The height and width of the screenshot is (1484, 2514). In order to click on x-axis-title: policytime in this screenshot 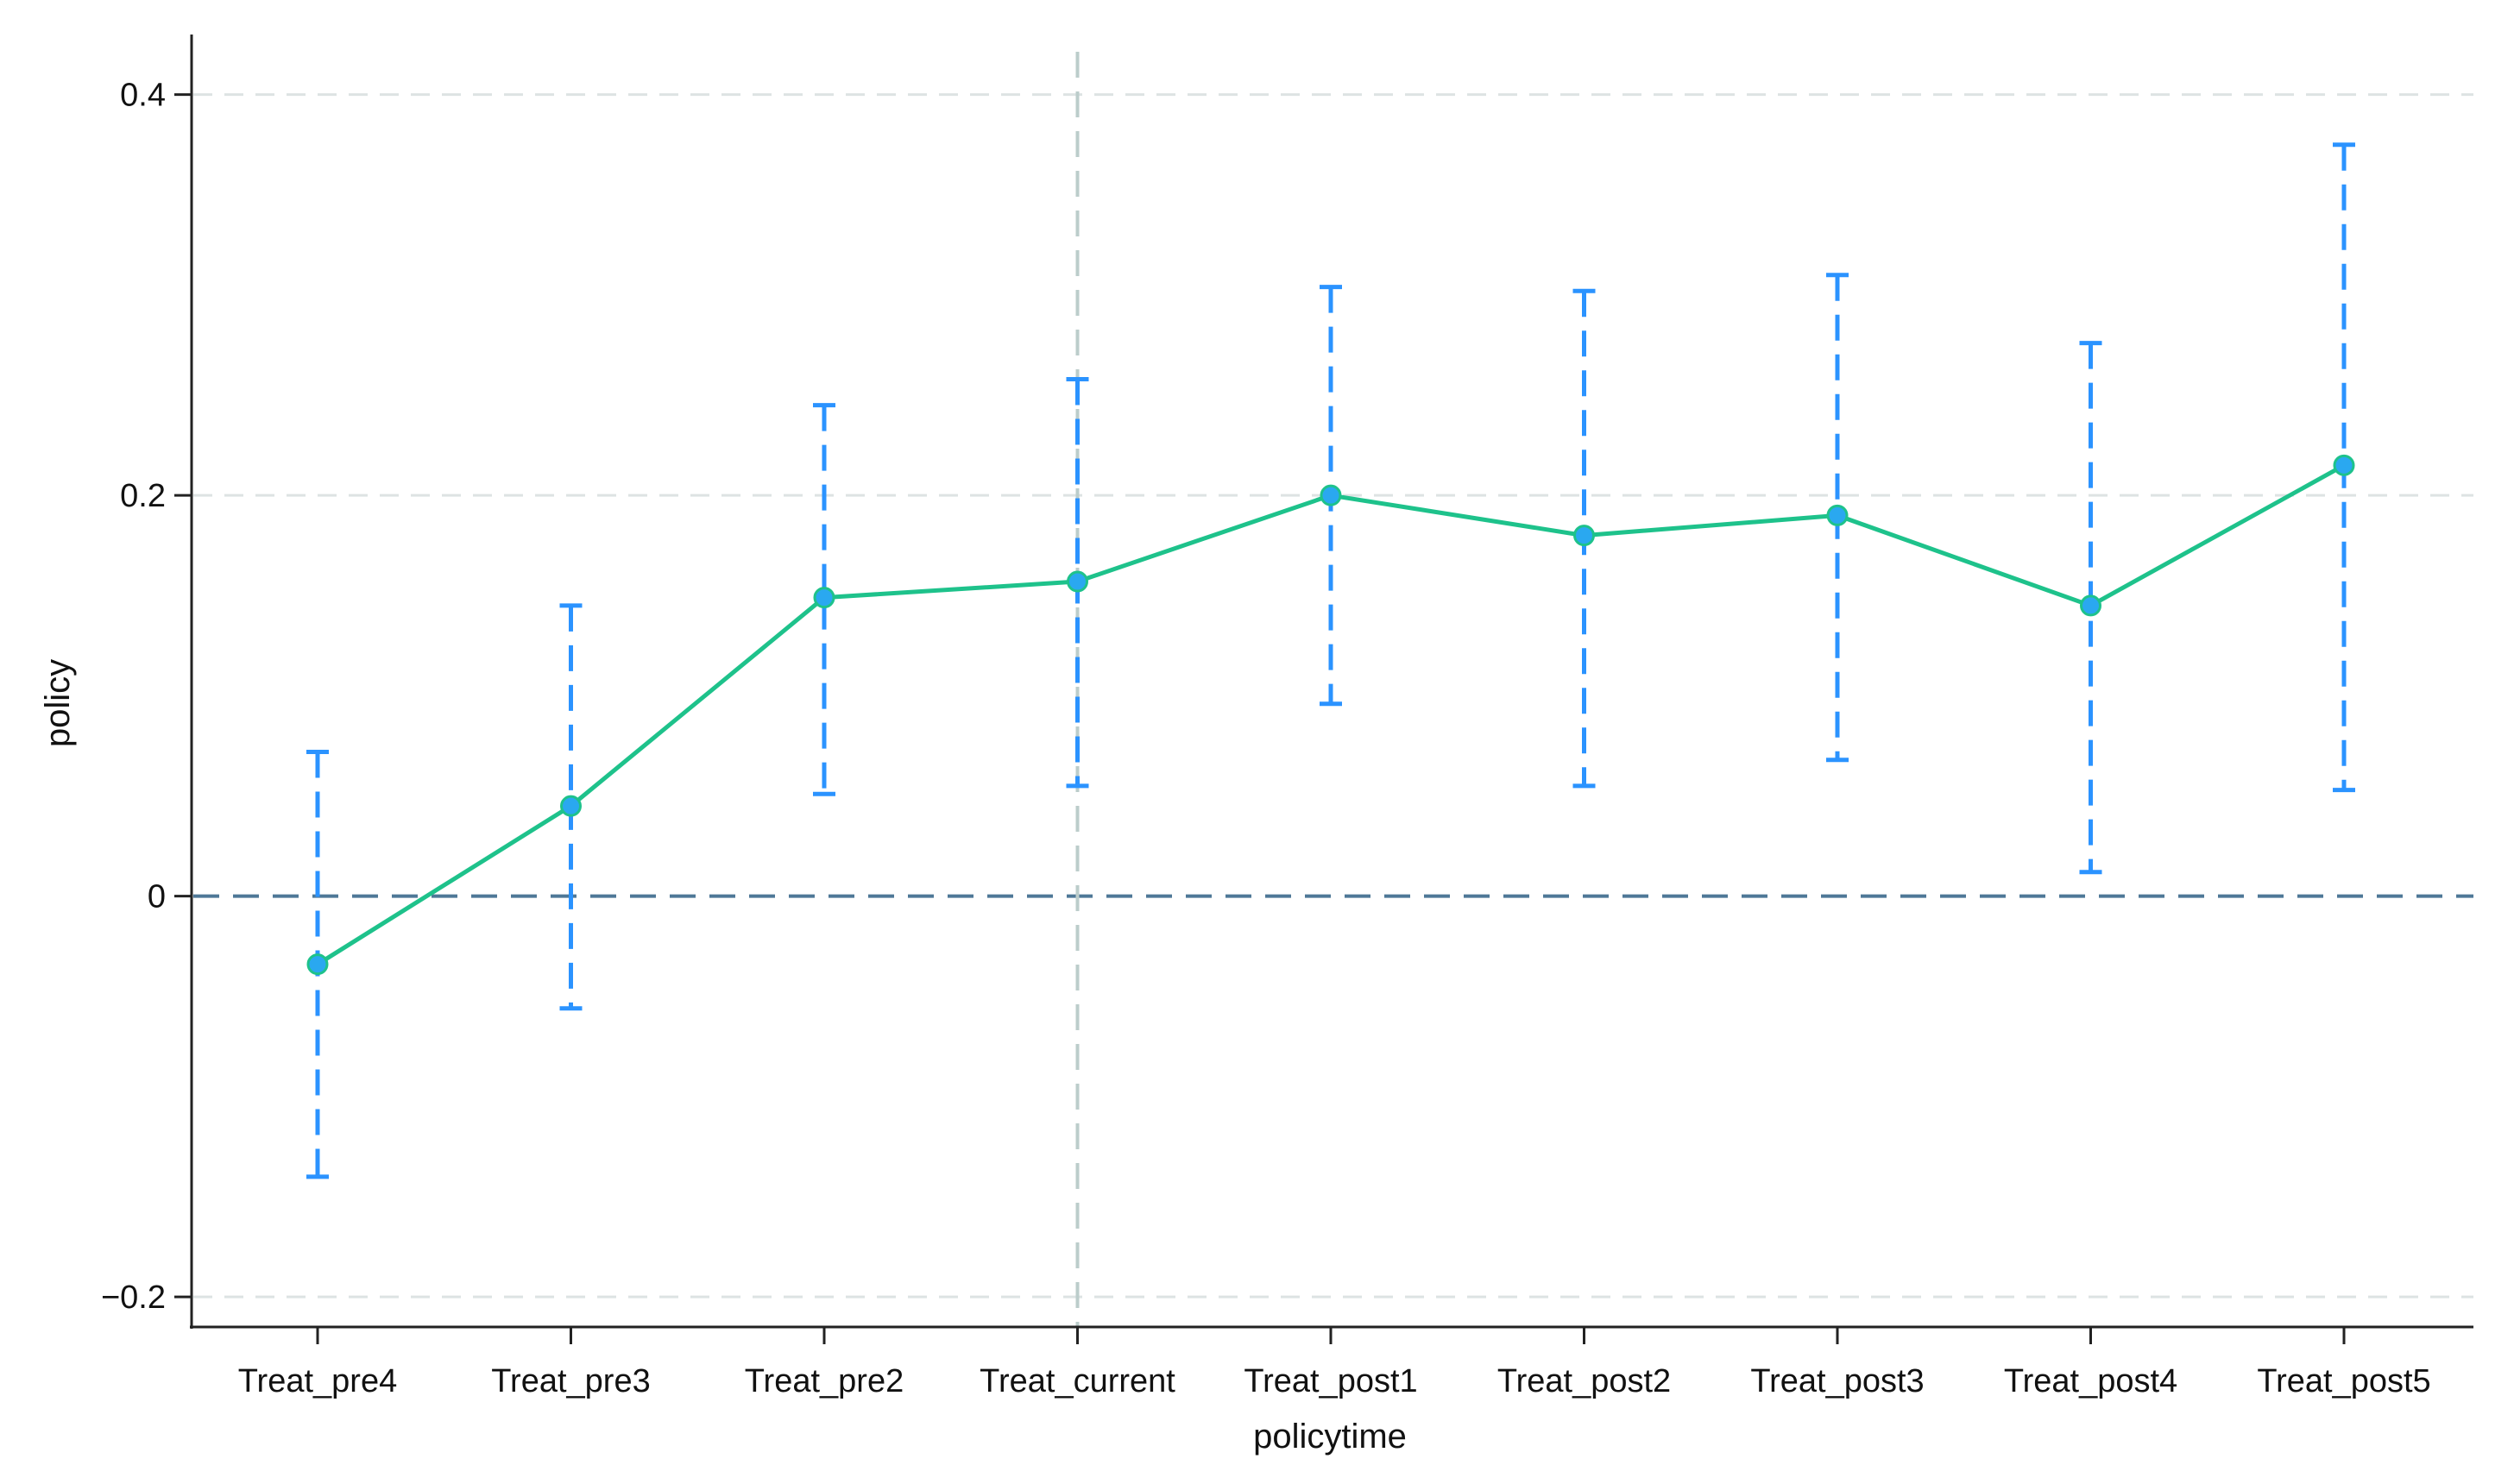, I will do `click(1330, 1437)`.